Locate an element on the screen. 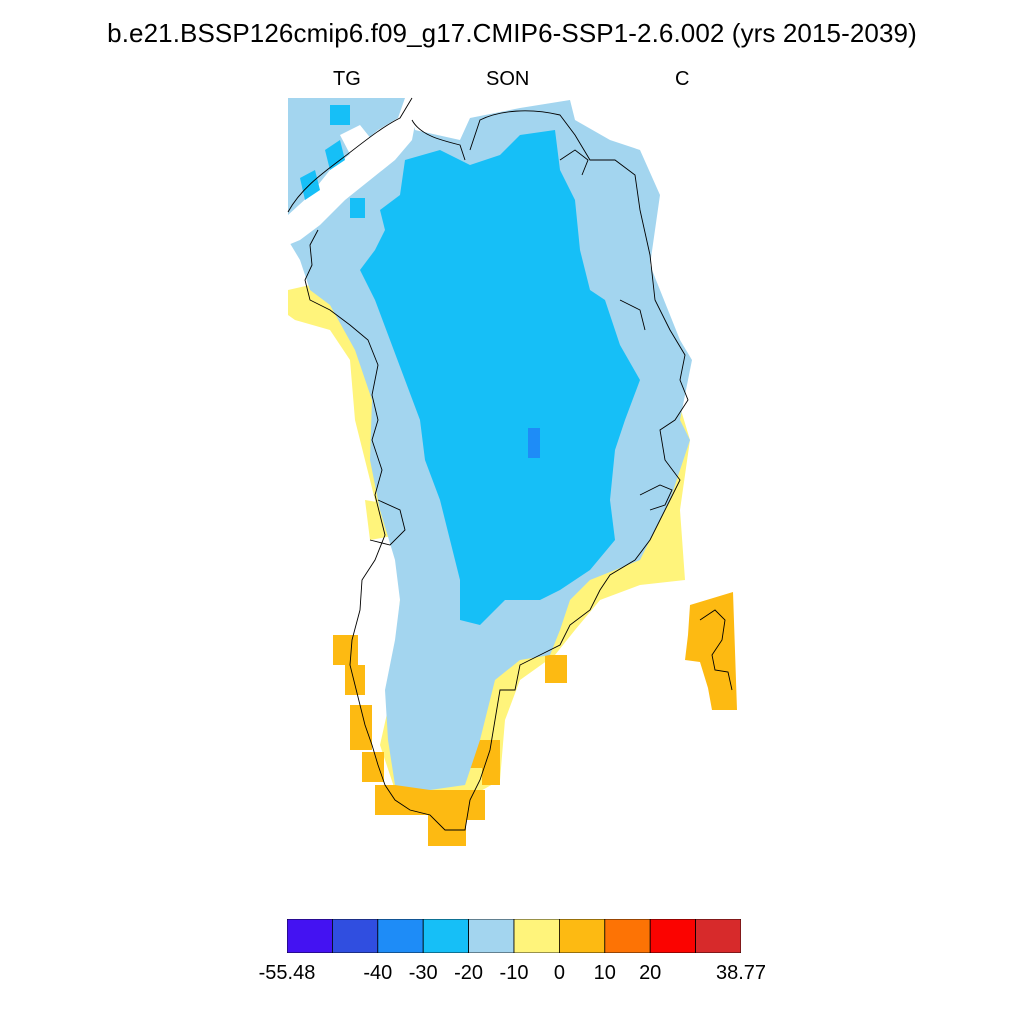  colorbar-tick-label: -20 is located at coordinates (469, 973).